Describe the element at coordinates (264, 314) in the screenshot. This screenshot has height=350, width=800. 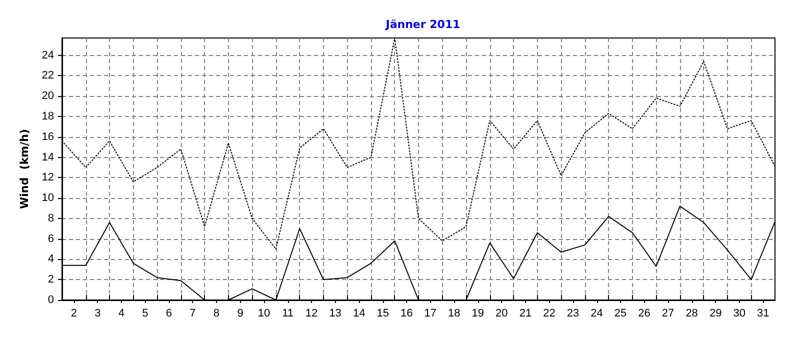
I see `x-tick-label: 10` at that location.